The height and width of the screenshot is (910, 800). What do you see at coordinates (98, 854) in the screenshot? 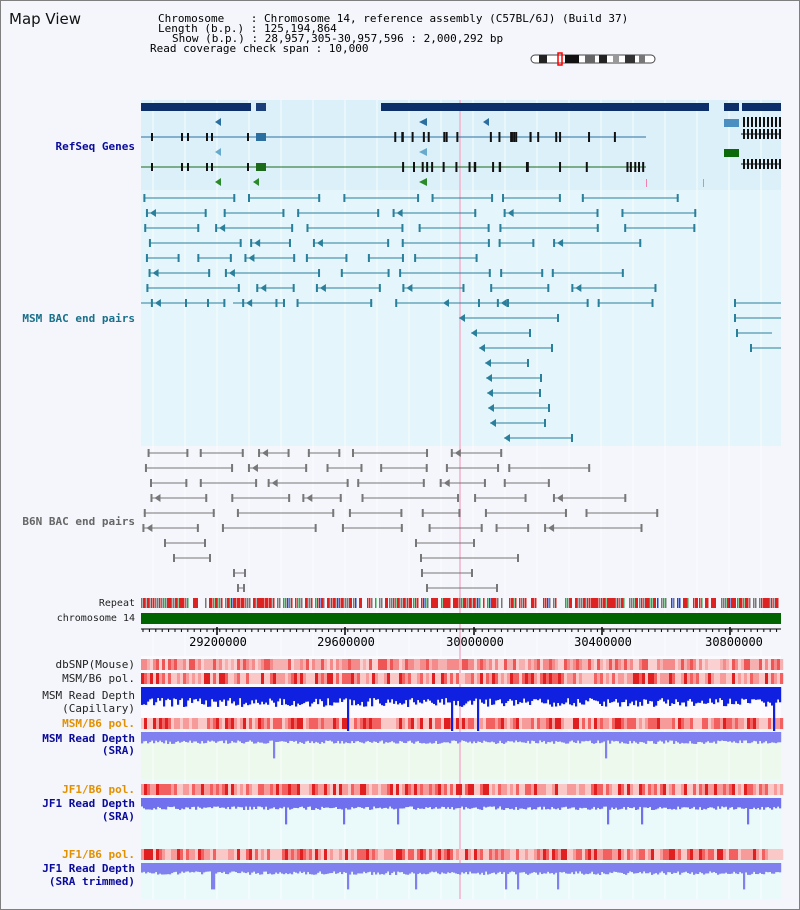
I see `track-label-jf1-b6-pol-2: JF1/B6 pol.` at bounding box center [98, 854].